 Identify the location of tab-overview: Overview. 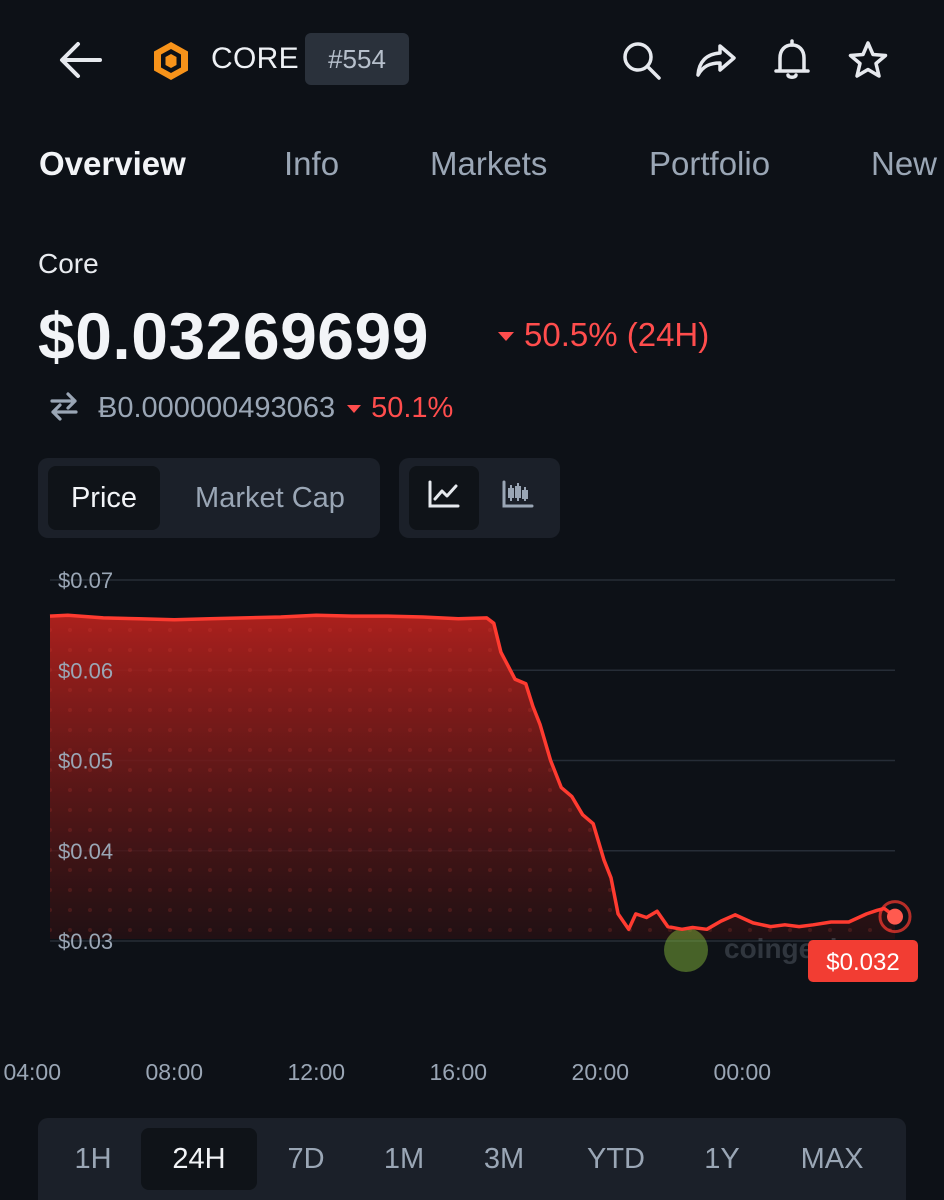
(112, 164).